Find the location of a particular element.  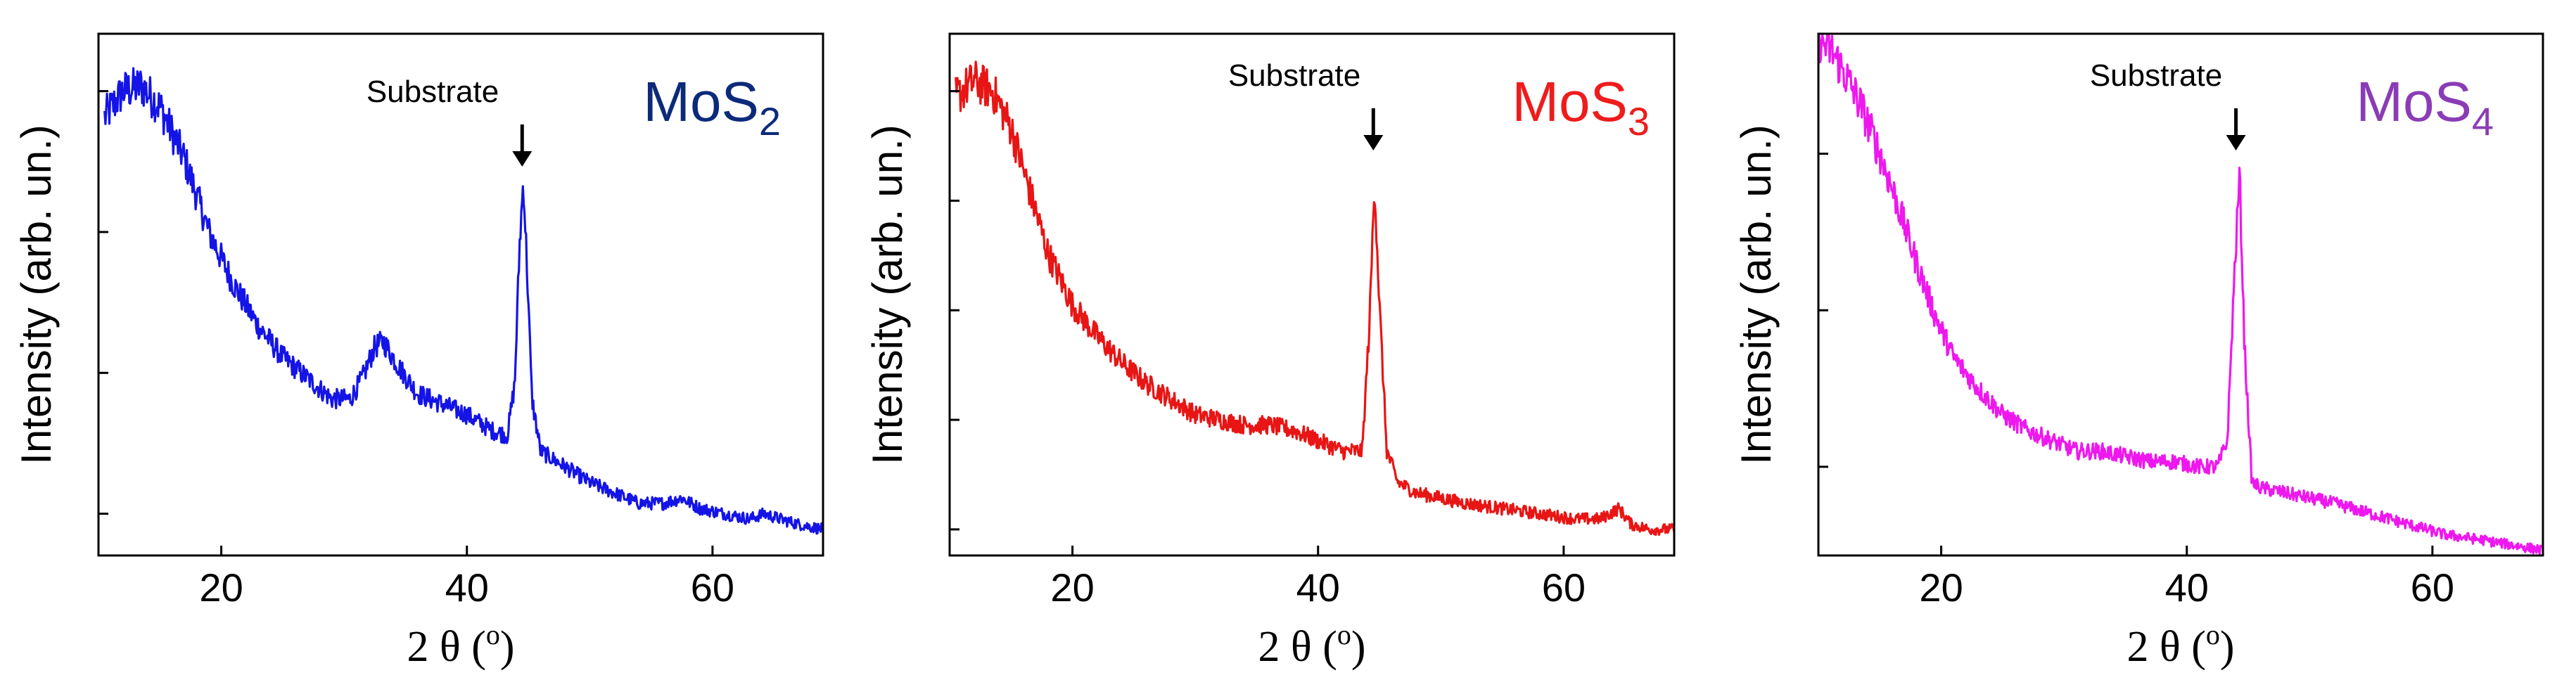

sample-label-subscript: 4 is located at coordinates (2483, 121).